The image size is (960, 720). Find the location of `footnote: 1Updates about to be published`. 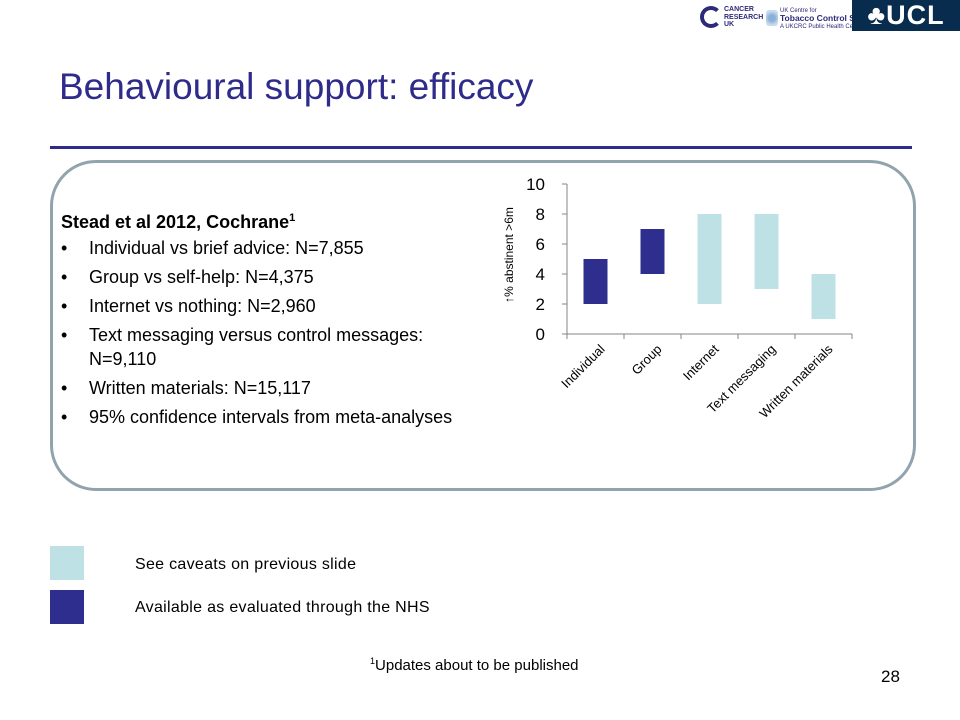

footnote: 1Updates about to be published is located at coordinates (474, 665).